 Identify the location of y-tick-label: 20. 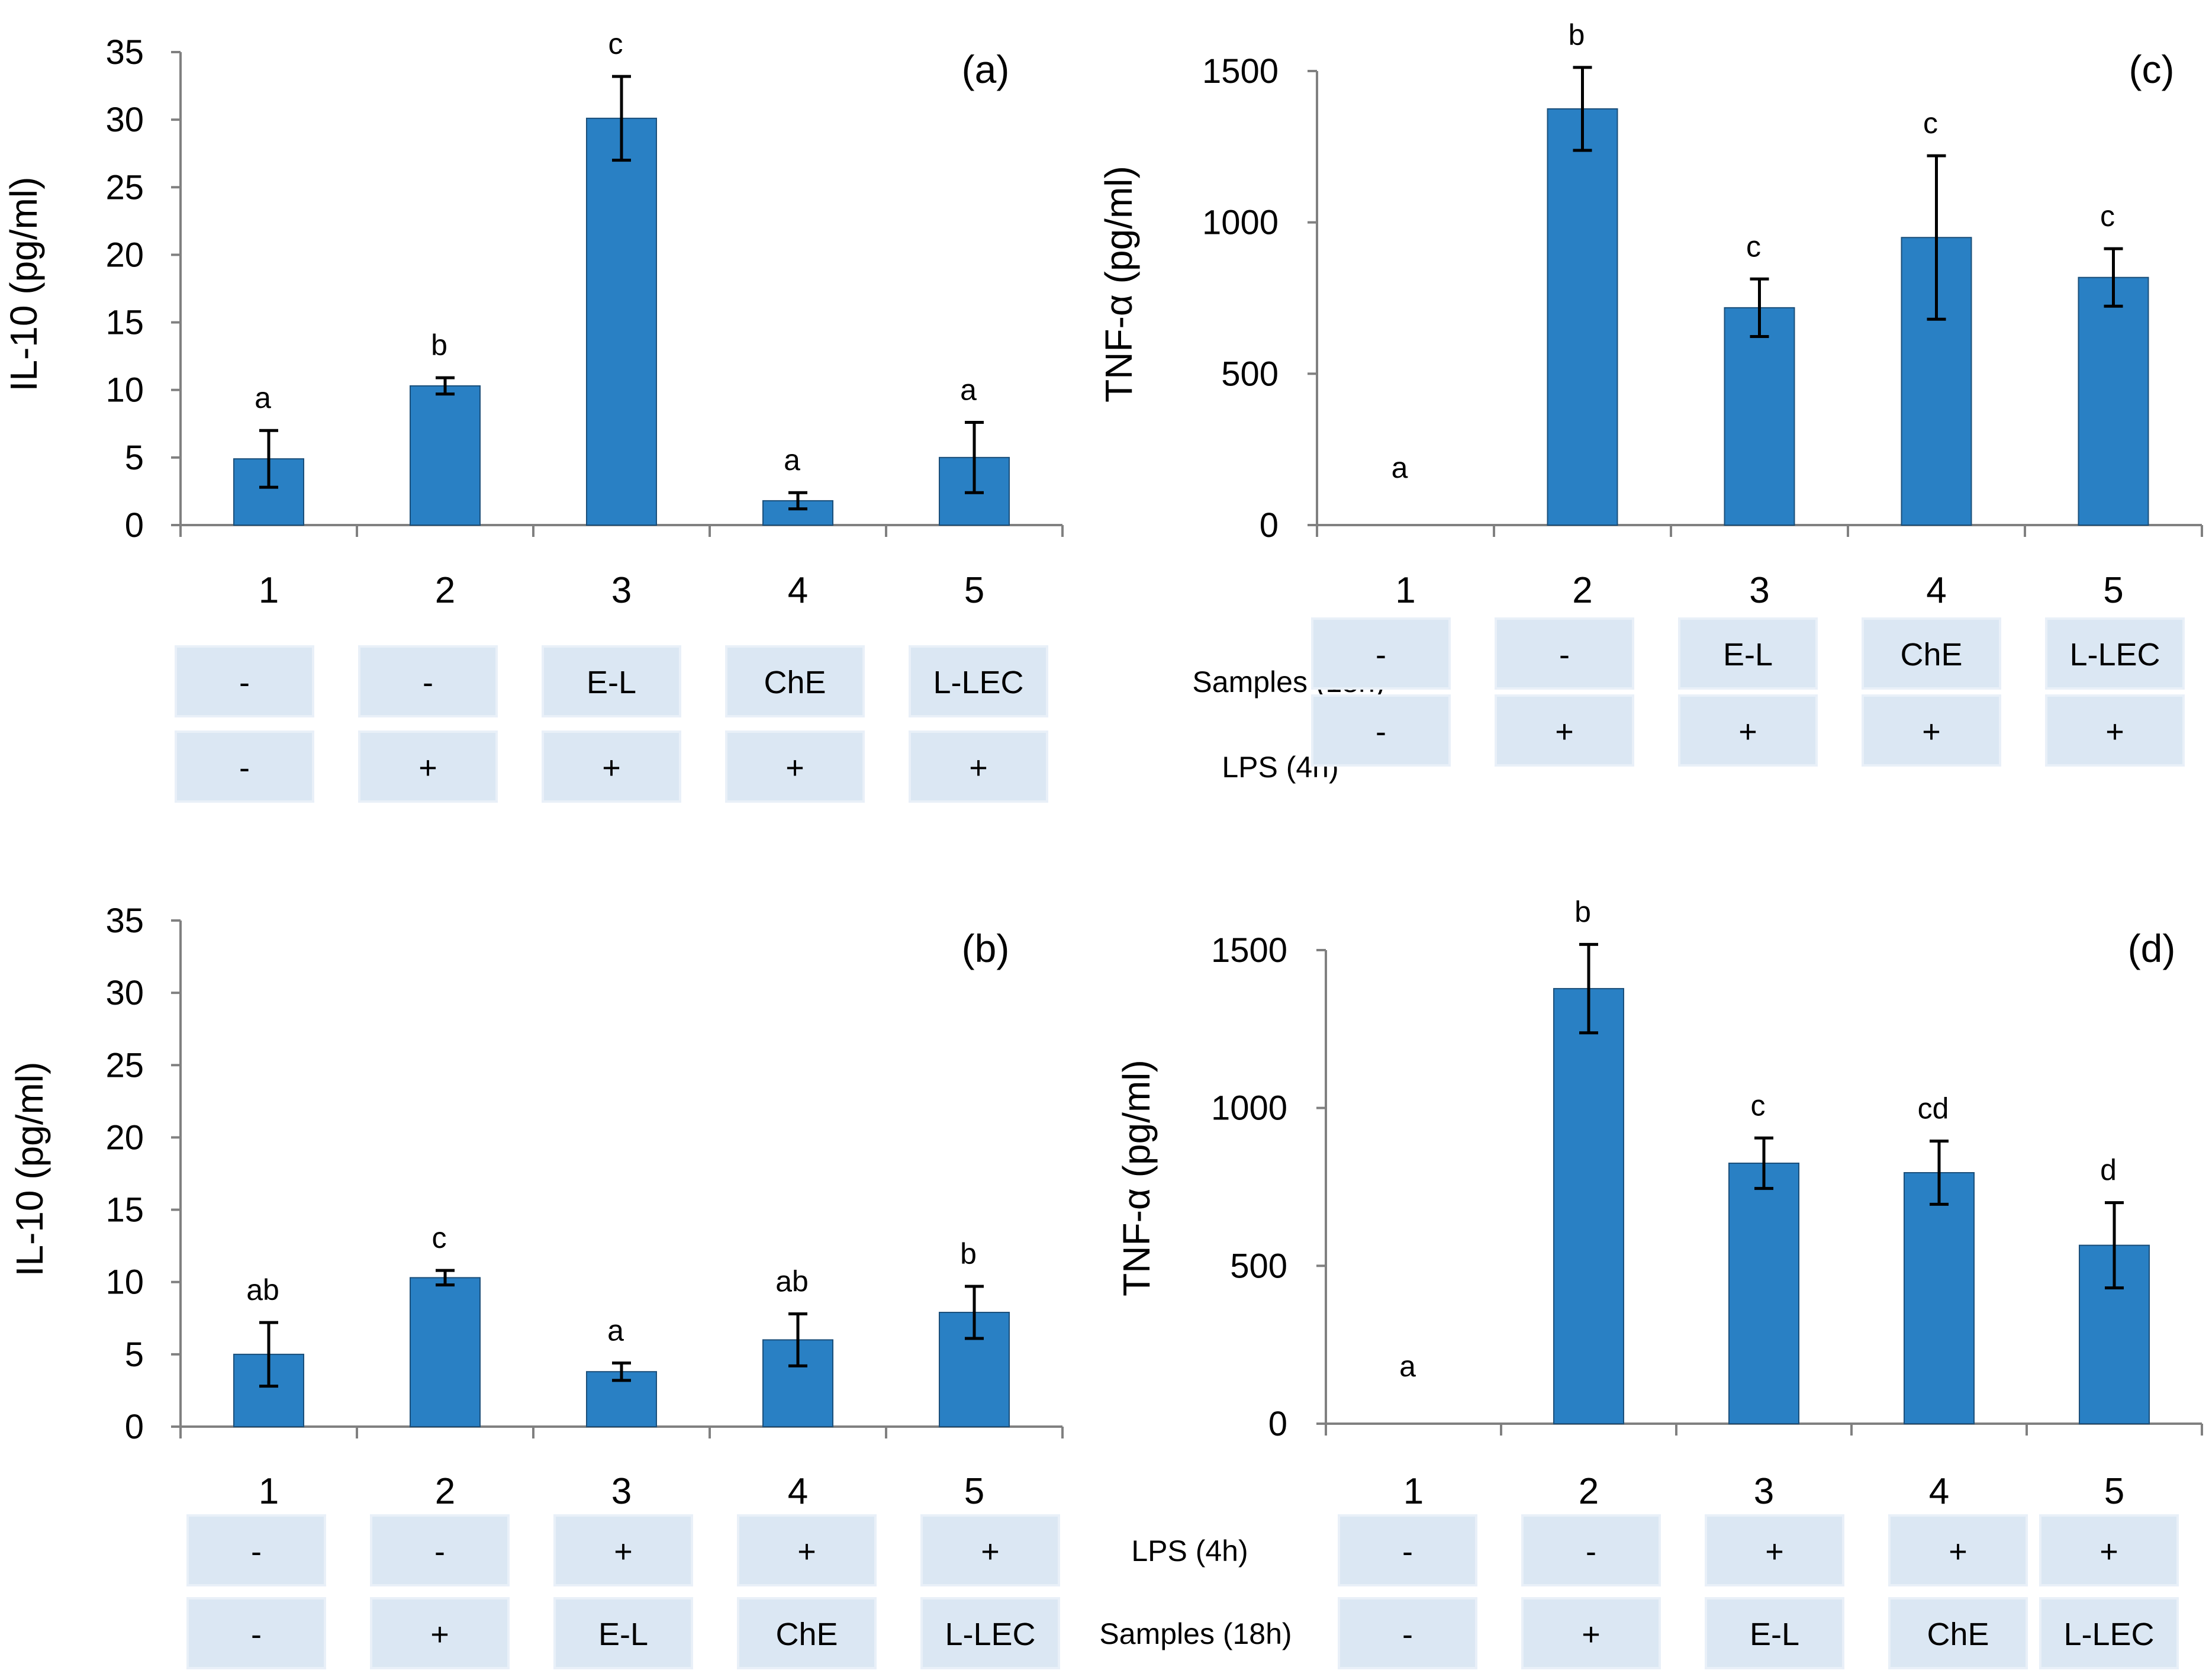
(125, 1137).